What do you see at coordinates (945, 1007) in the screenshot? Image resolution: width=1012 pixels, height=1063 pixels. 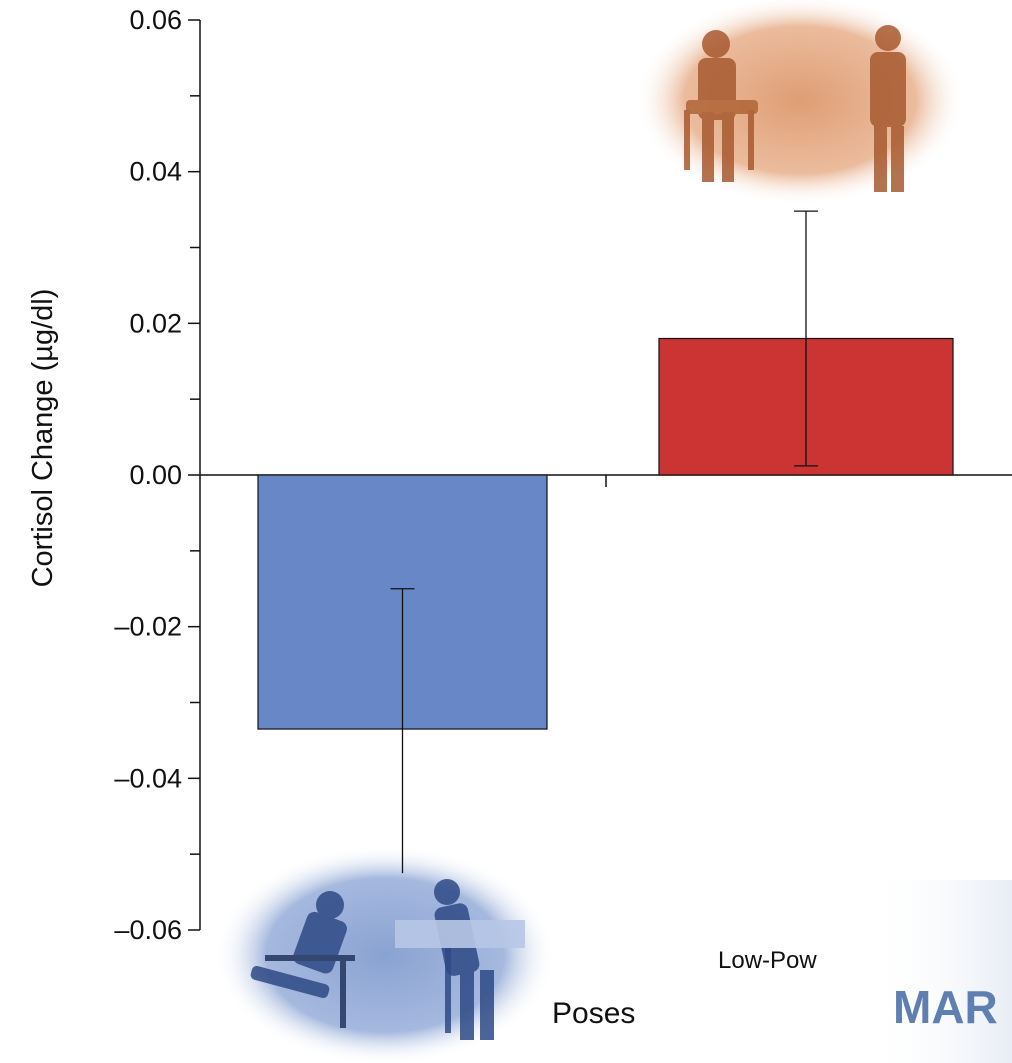 I see `watermark-text: MAR` at bounding box center [945, 1007].